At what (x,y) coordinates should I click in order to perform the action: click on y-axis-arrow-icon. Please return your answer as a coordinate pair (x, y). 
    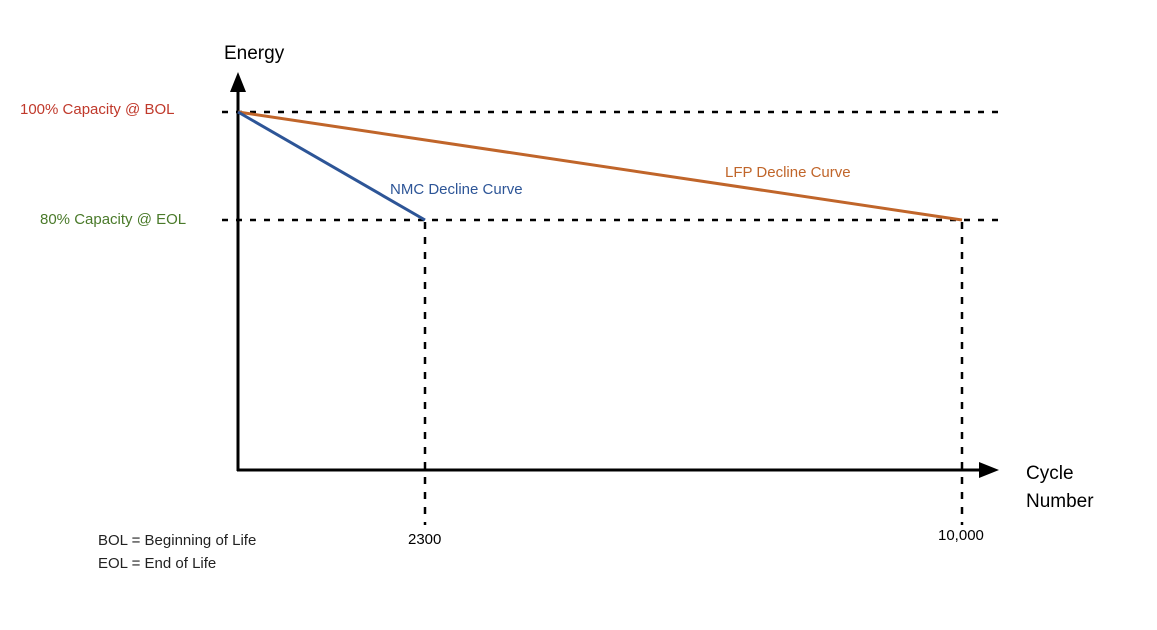
    Looking at the image, I should click on (238, 82).